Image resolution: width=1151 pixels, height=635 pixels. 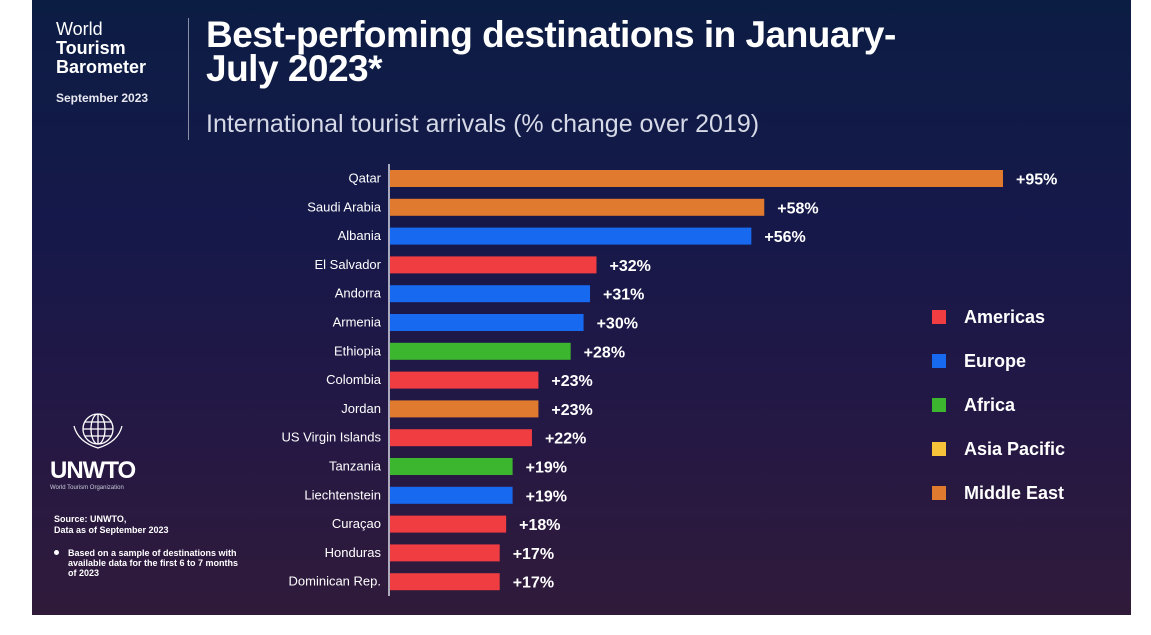 I want to click on category-label: Curaçao, so click(x=356, y=523).